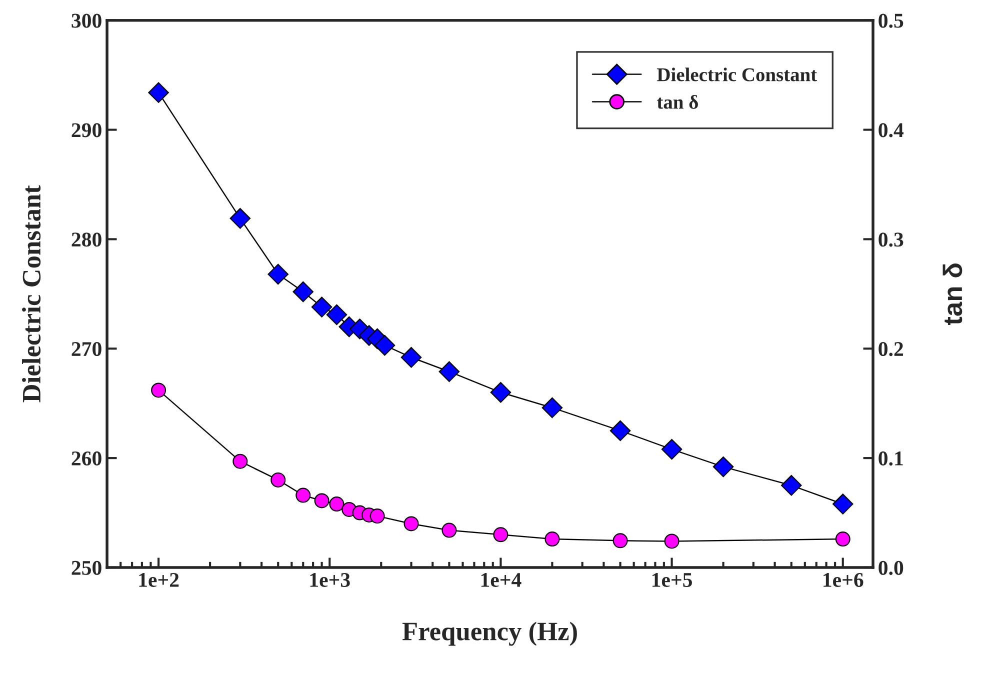 The height and width of the screenshot is (678, 982). I want to click on y-tick-label: 250, so click(87, 567).